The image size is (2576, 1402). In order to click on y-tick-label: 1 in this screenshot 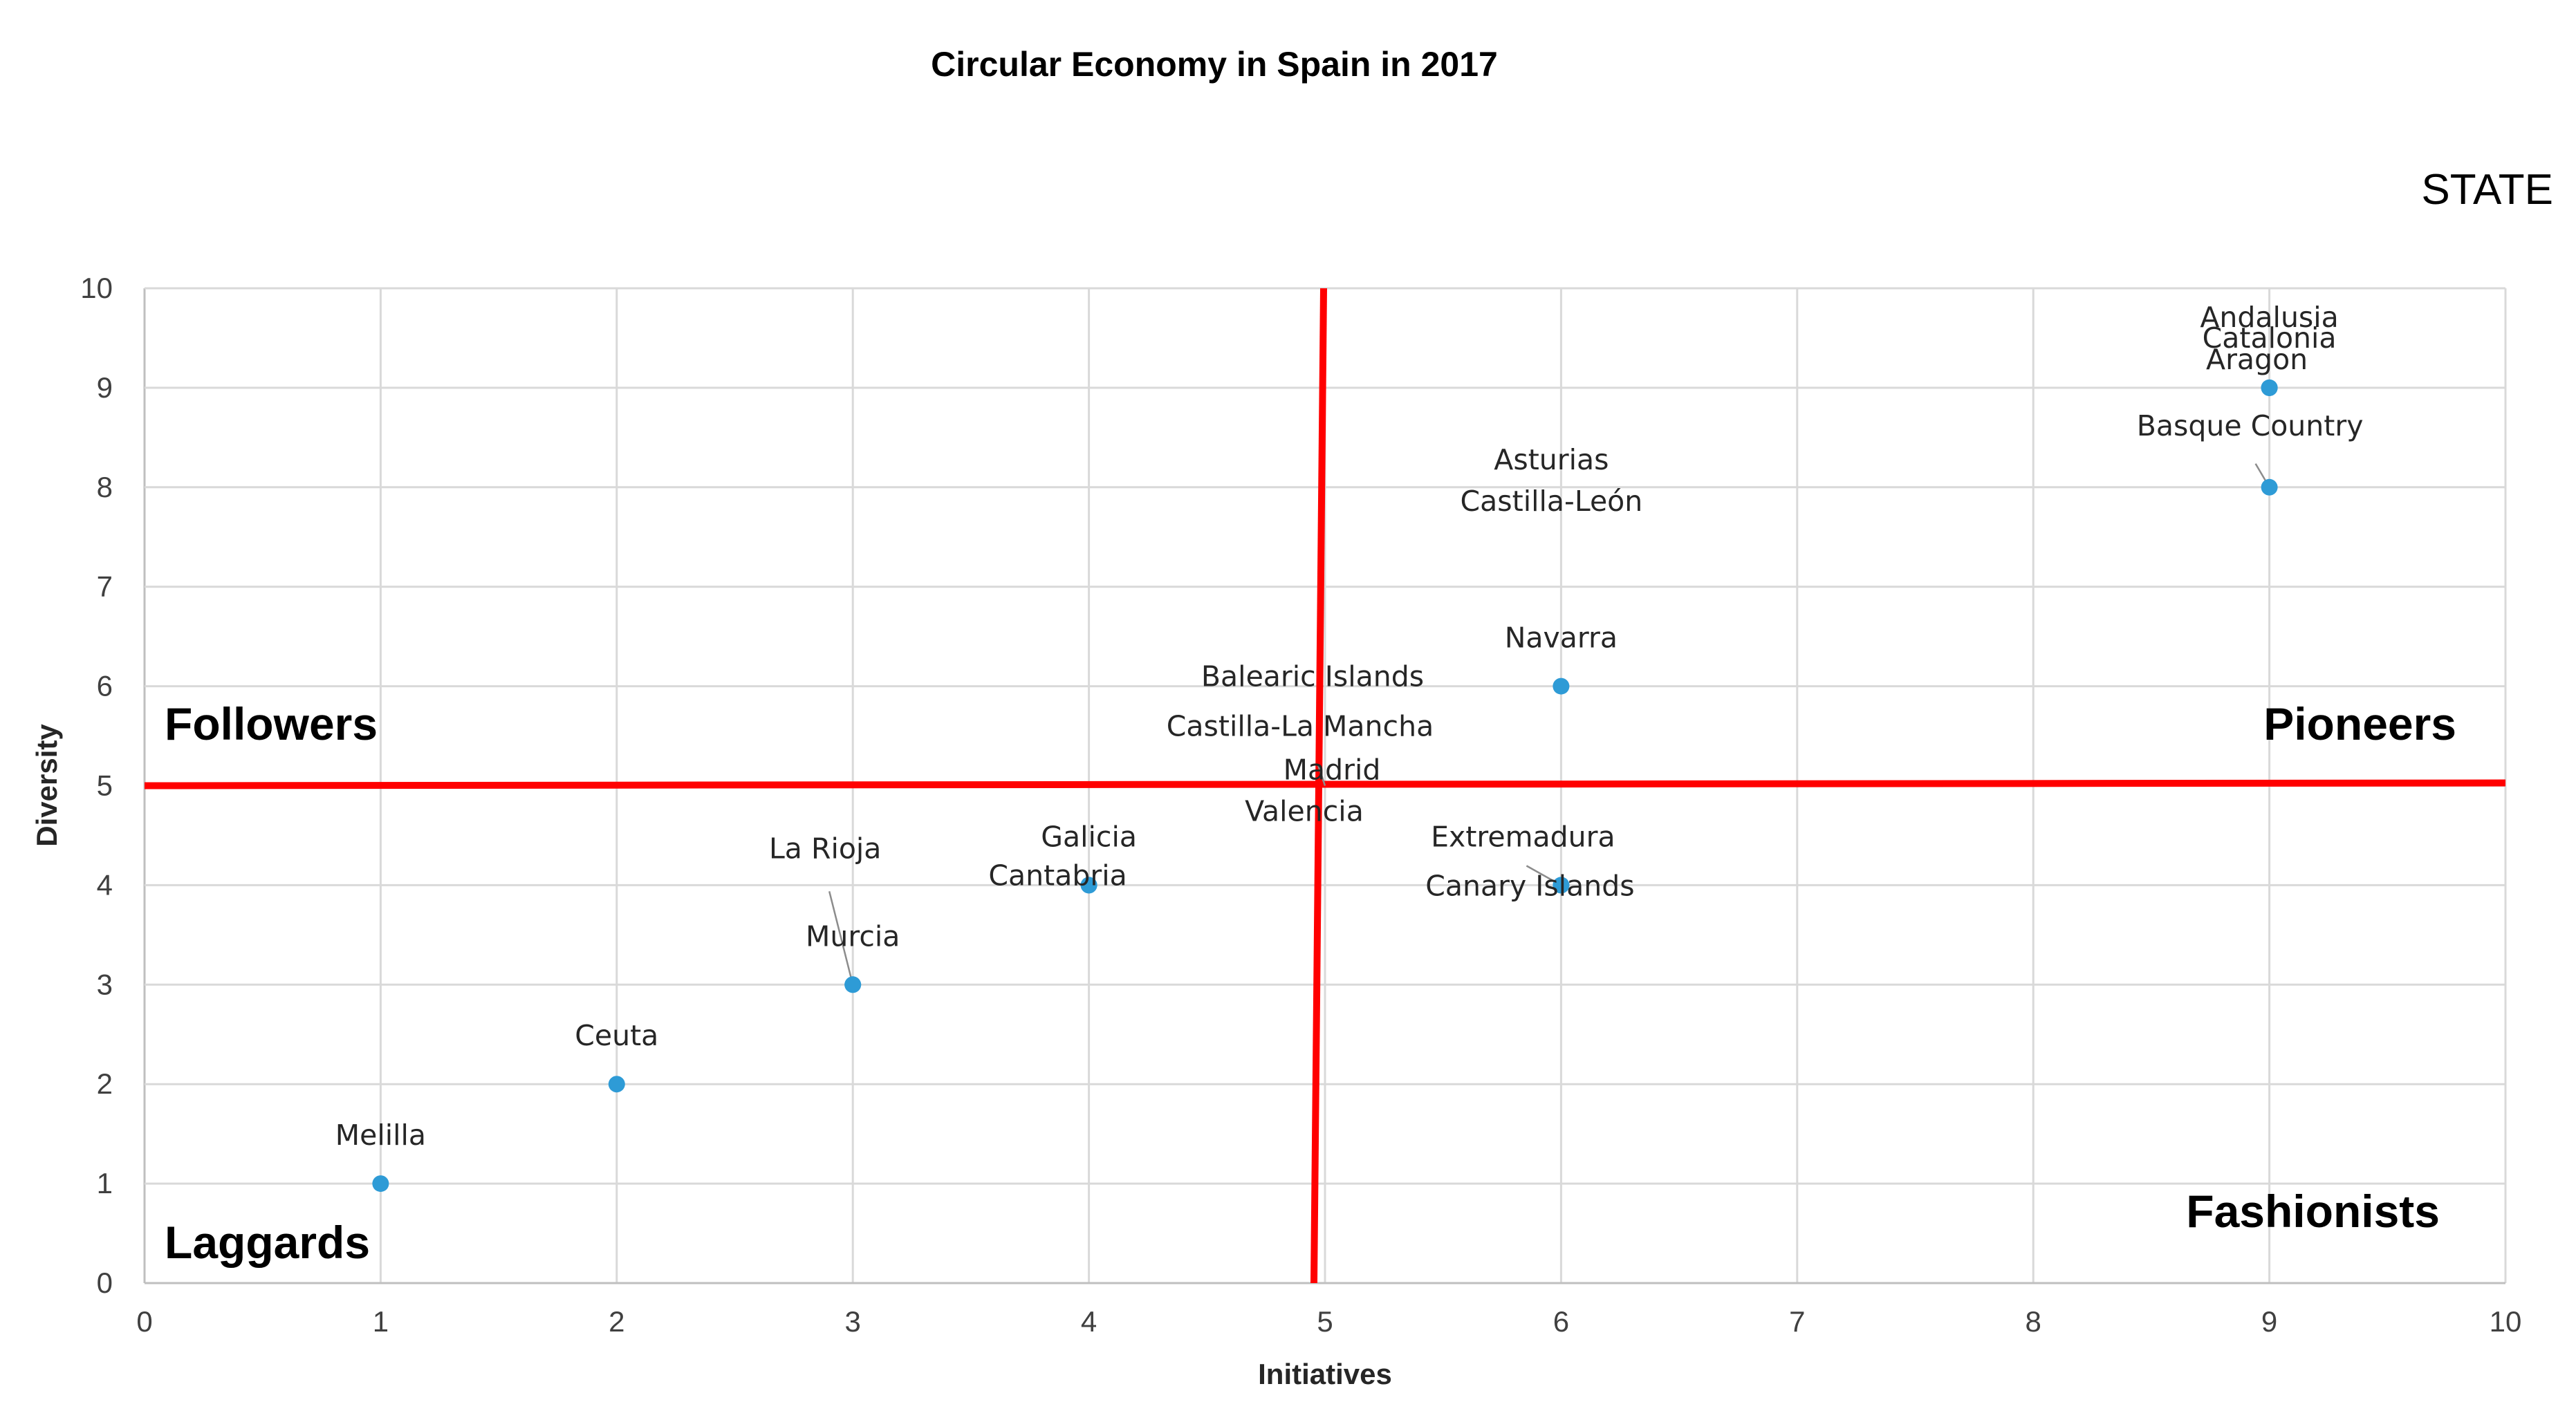, I will do `click(105, 1183)`.